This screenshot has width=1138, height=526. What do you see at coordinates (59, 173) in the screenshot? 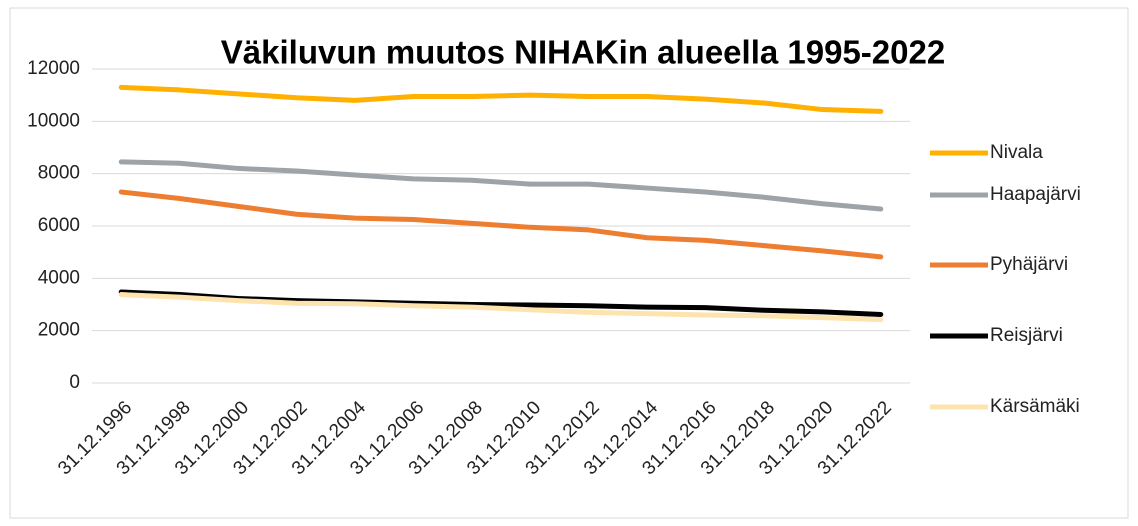
I see `y-tick-label: 8000` at bounding box center [59, 173].